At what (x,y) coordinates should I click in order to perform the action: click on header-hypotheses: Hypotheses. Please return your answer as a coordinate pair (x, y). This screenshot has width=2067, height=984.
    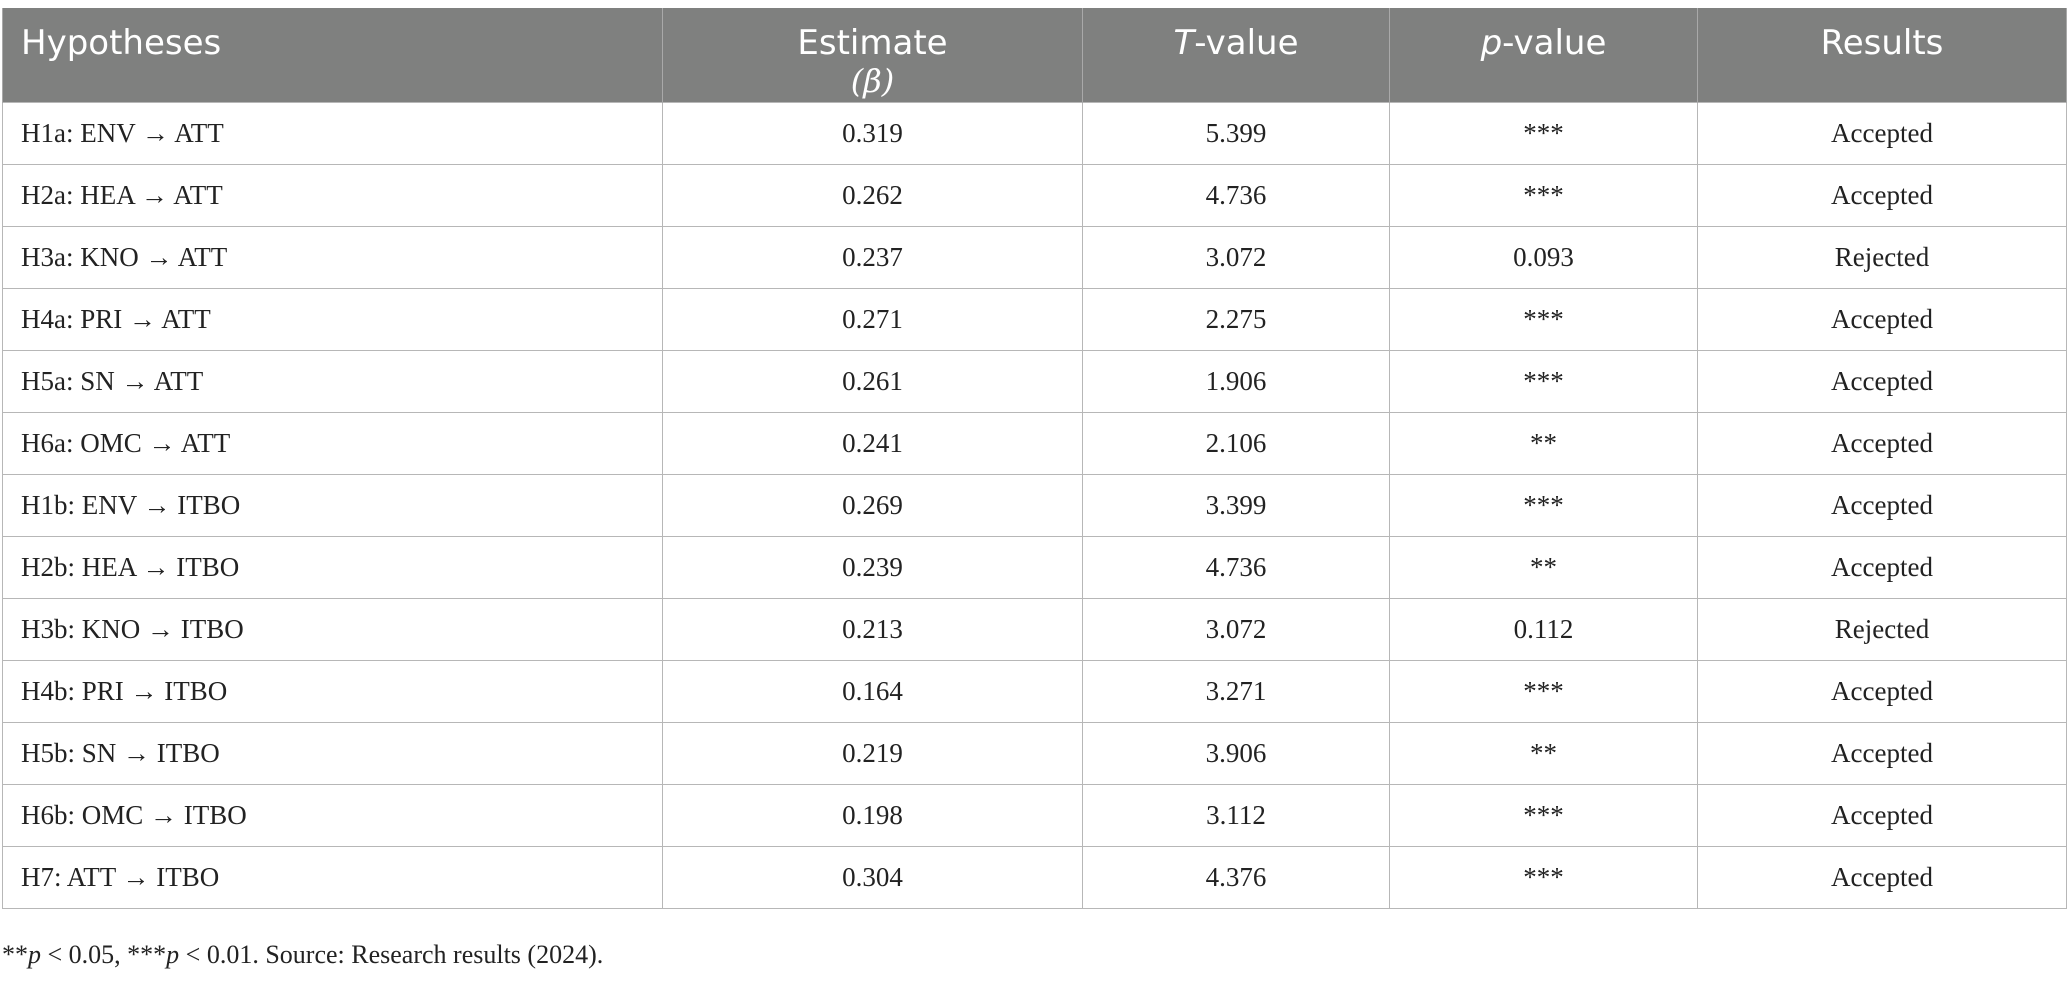
    Looking at the image, I should click on (332, 55).